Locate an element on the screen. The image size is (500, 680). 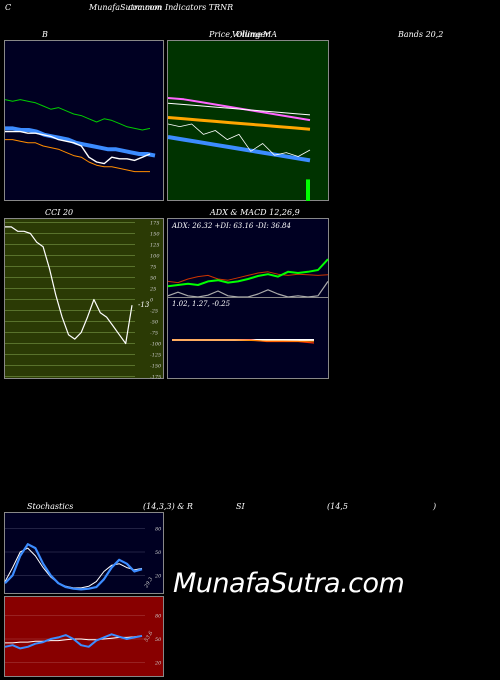
cci-tick-label: 100 is located at coordinates (155, 257).